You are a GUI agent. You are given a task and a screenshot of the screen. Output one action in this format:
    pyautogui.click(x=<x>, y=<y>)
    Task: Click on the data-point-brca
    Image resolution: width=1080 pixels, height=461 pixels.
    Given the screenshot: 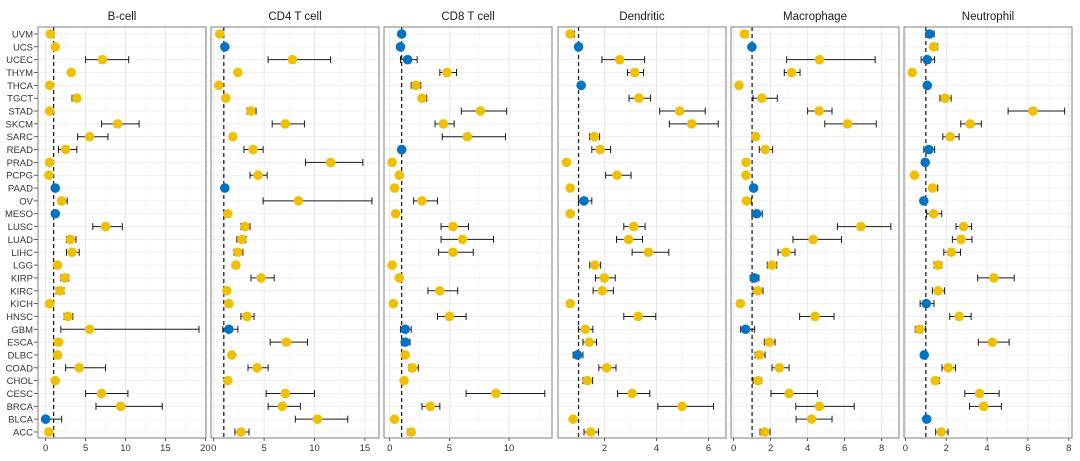 What is the action you would take?
    pyautogui.click(x=819, y=406)
    